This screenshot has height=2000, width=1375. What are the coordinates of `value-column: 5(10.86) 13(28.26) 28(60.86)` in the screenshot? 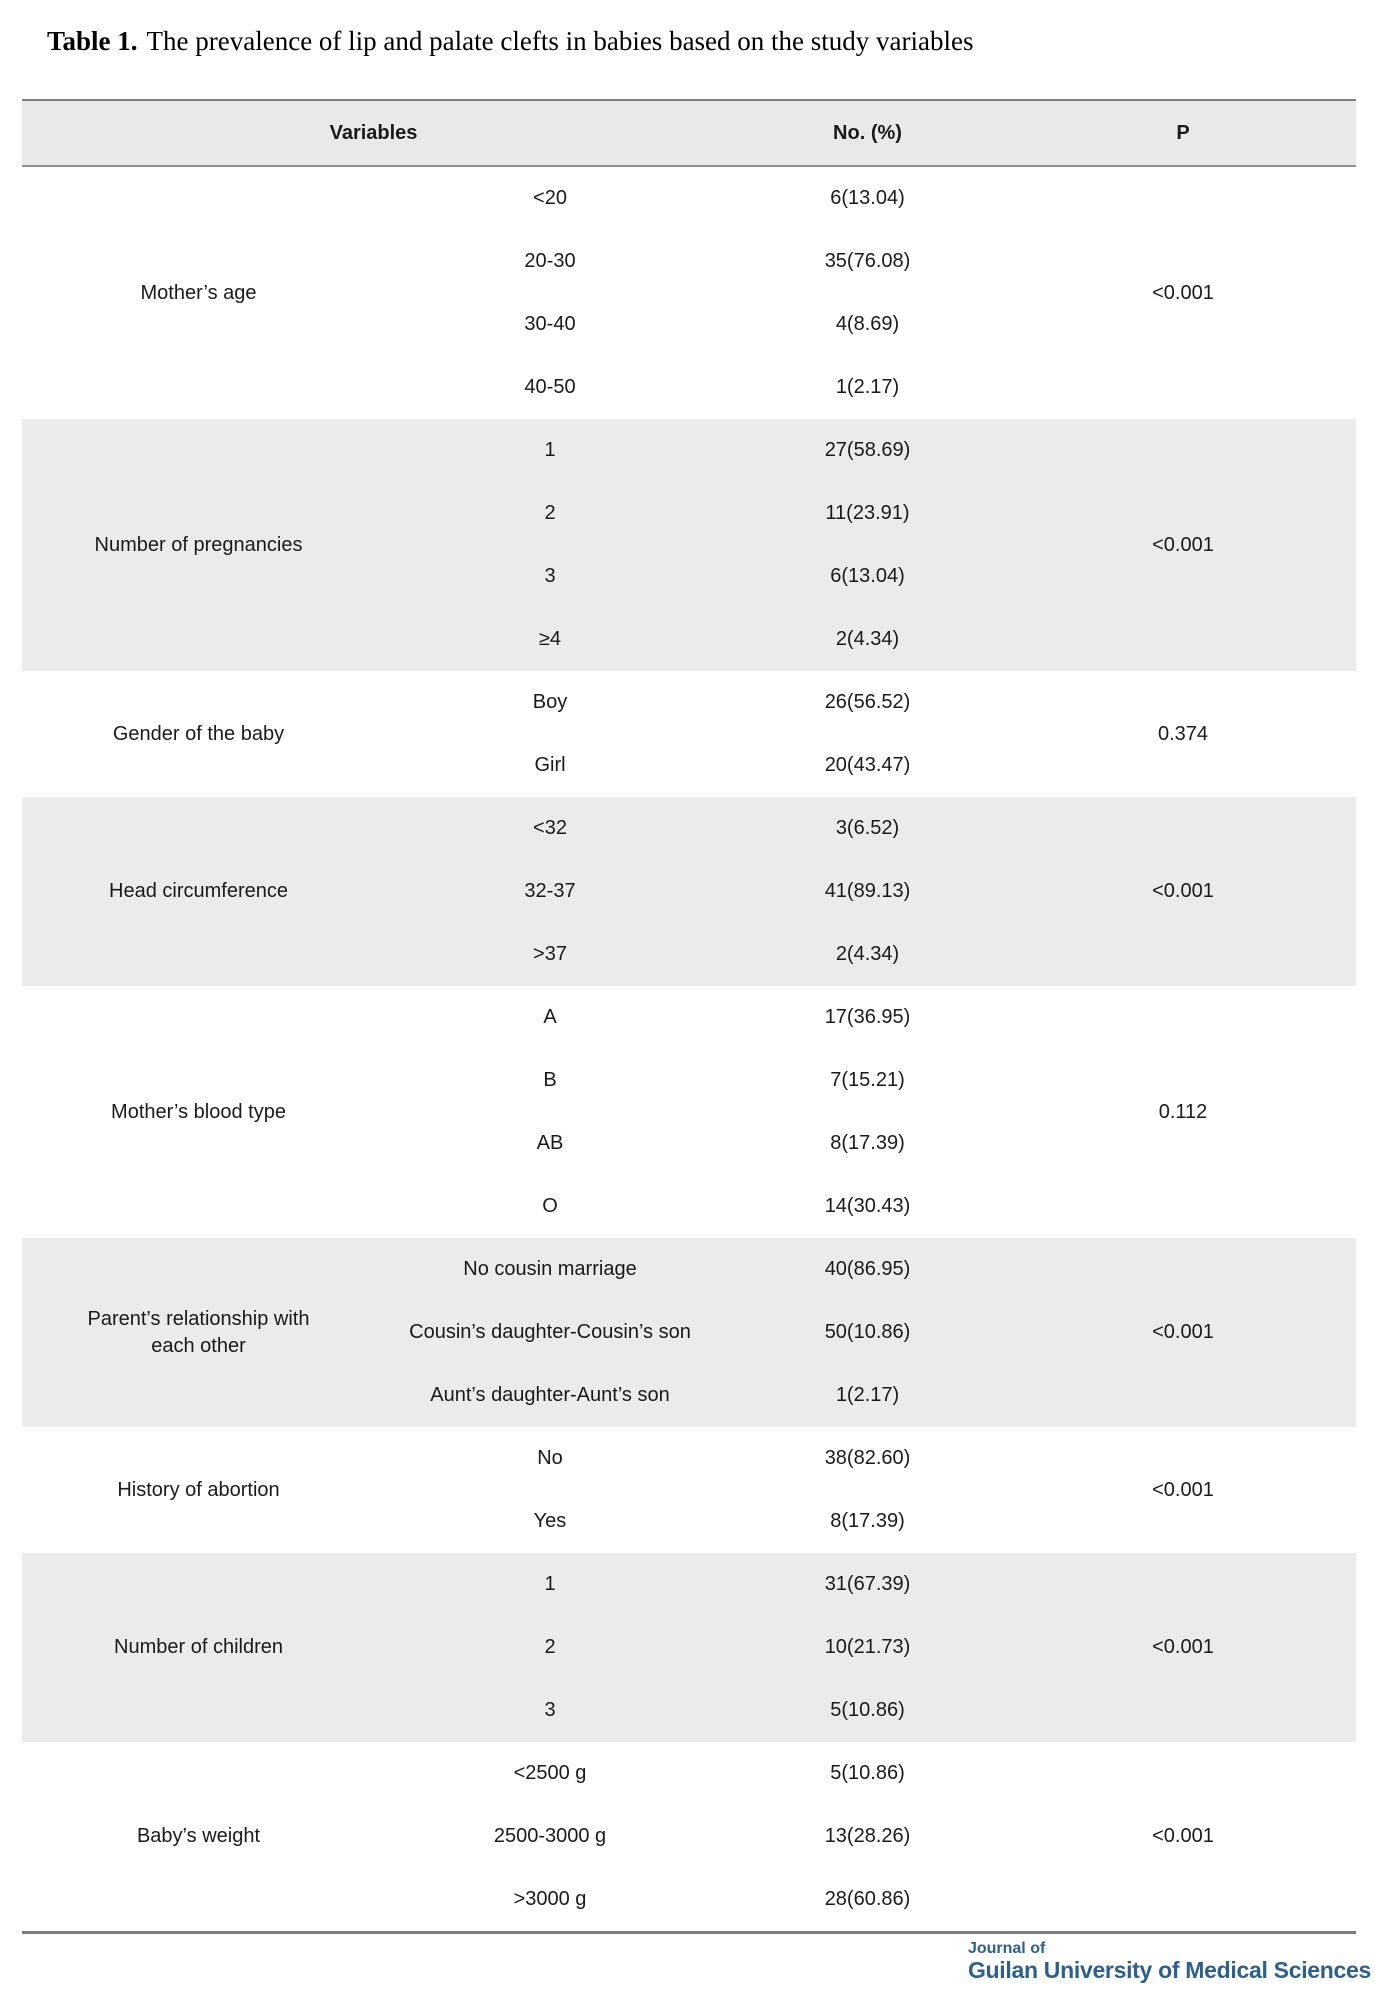 It's located at (867, 1836).